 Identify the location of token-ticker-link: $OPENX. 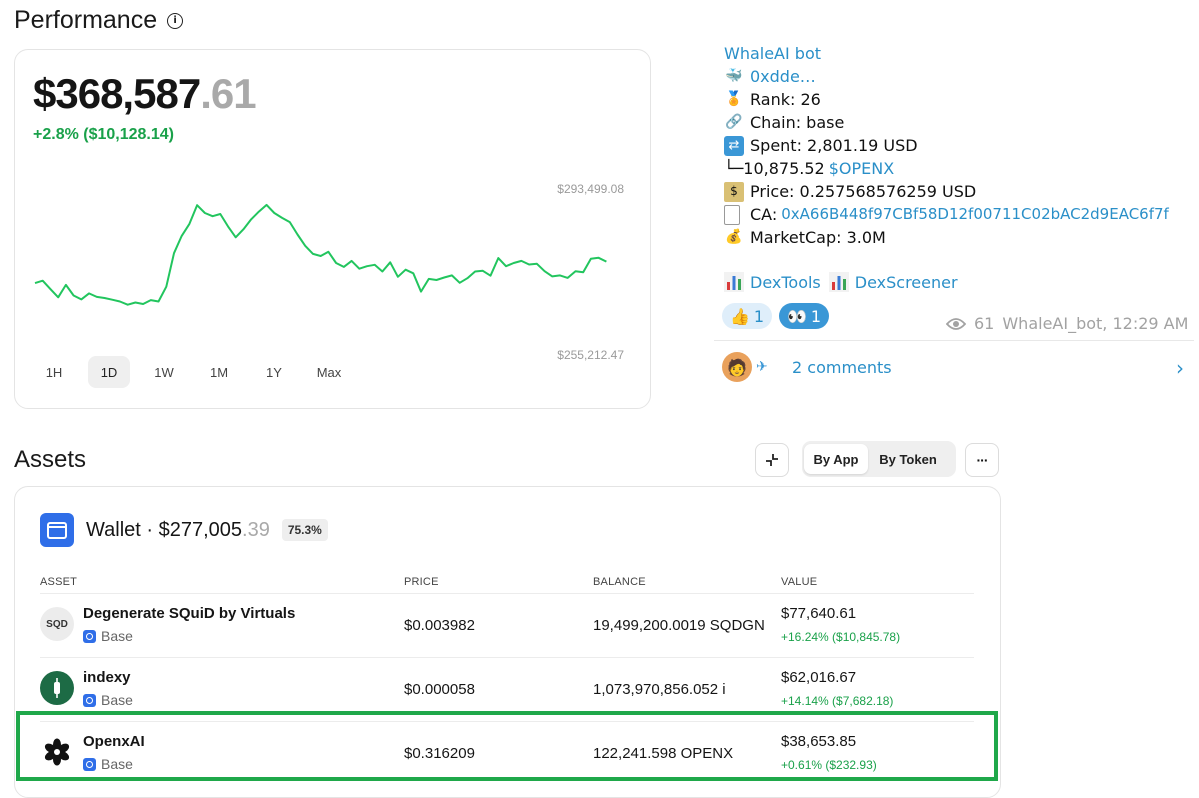
(861, 168).